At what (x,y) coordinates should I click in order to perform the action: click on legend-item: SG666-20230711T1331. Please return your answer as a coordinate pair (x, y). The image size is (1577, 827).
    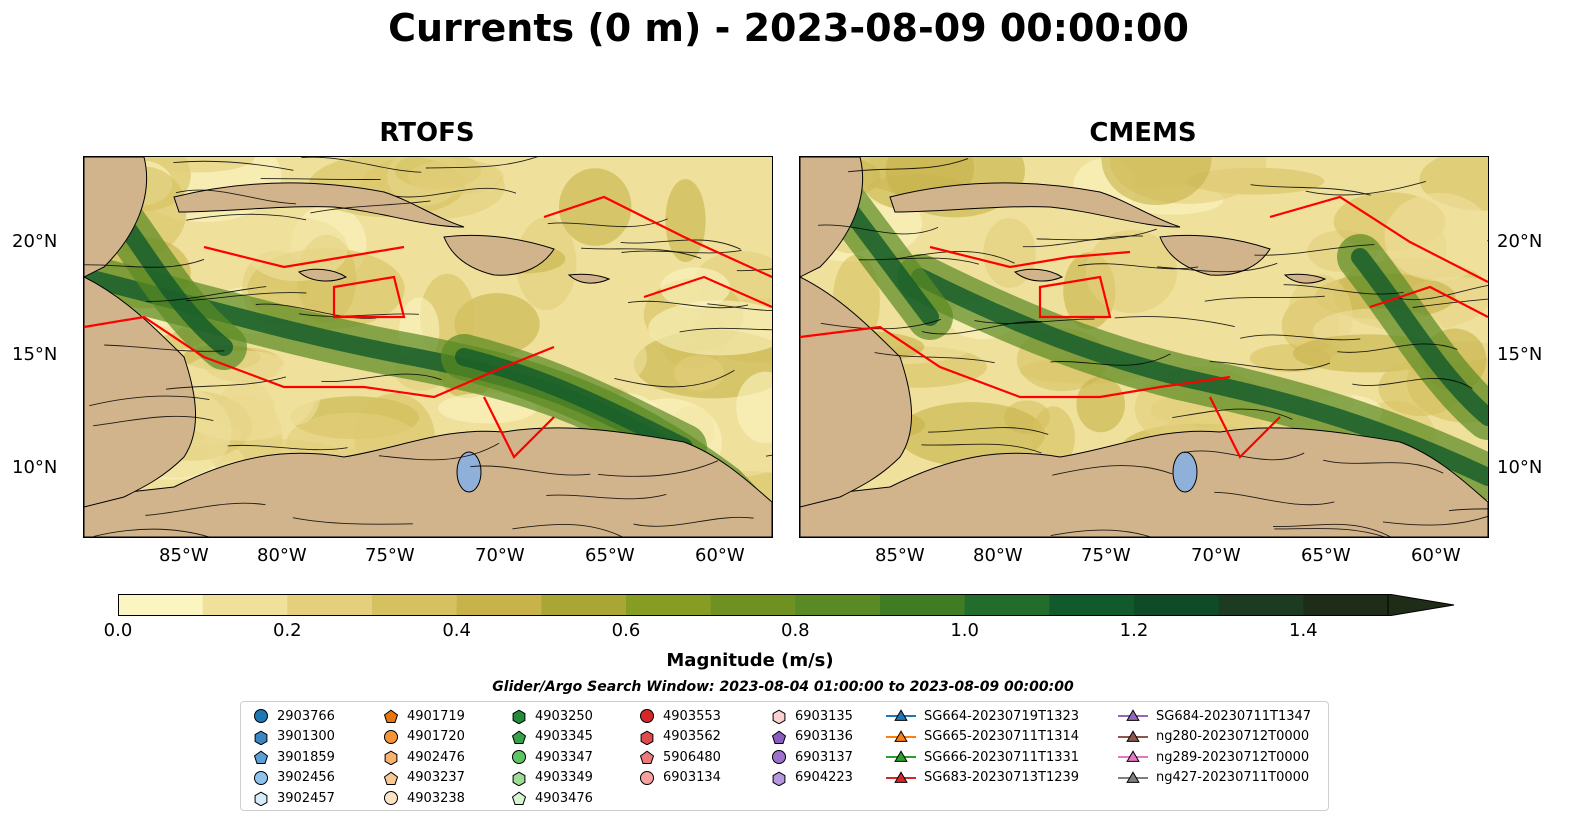
    Looking at the image, I should click on (982, 757).